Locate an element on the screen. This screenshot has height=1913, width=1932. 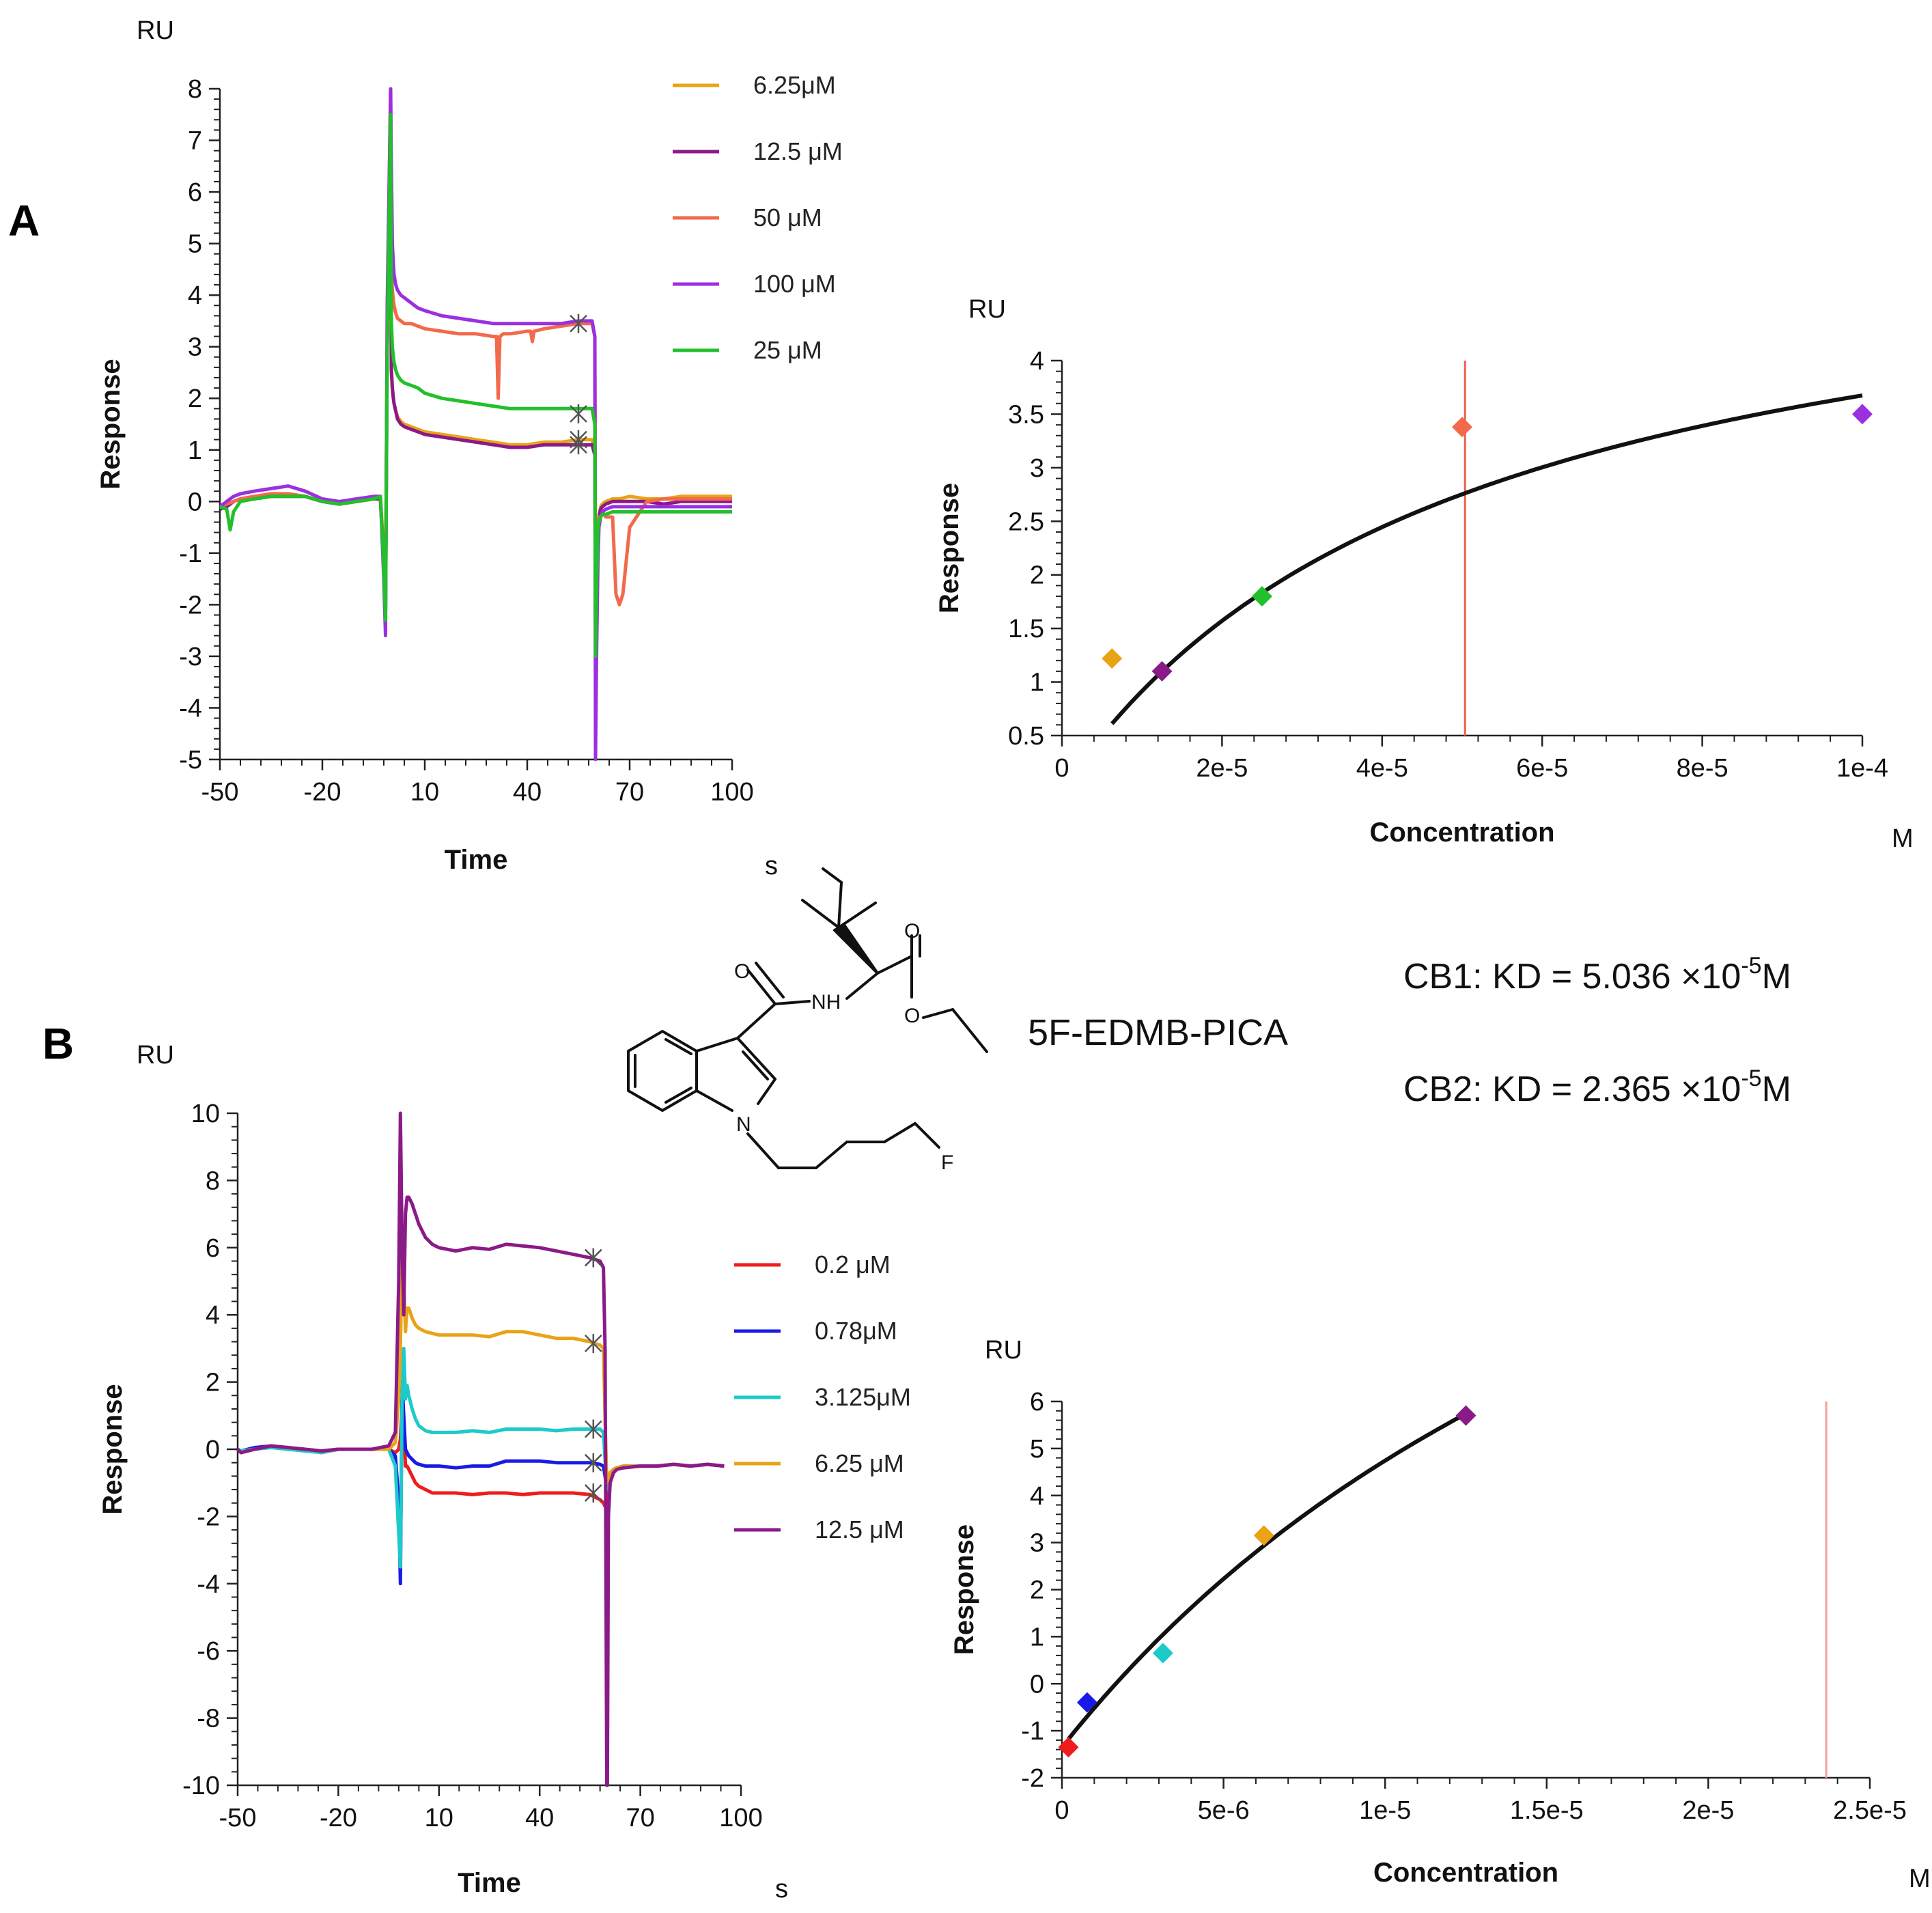
wedge-bond is located at coordinates (856, 949).